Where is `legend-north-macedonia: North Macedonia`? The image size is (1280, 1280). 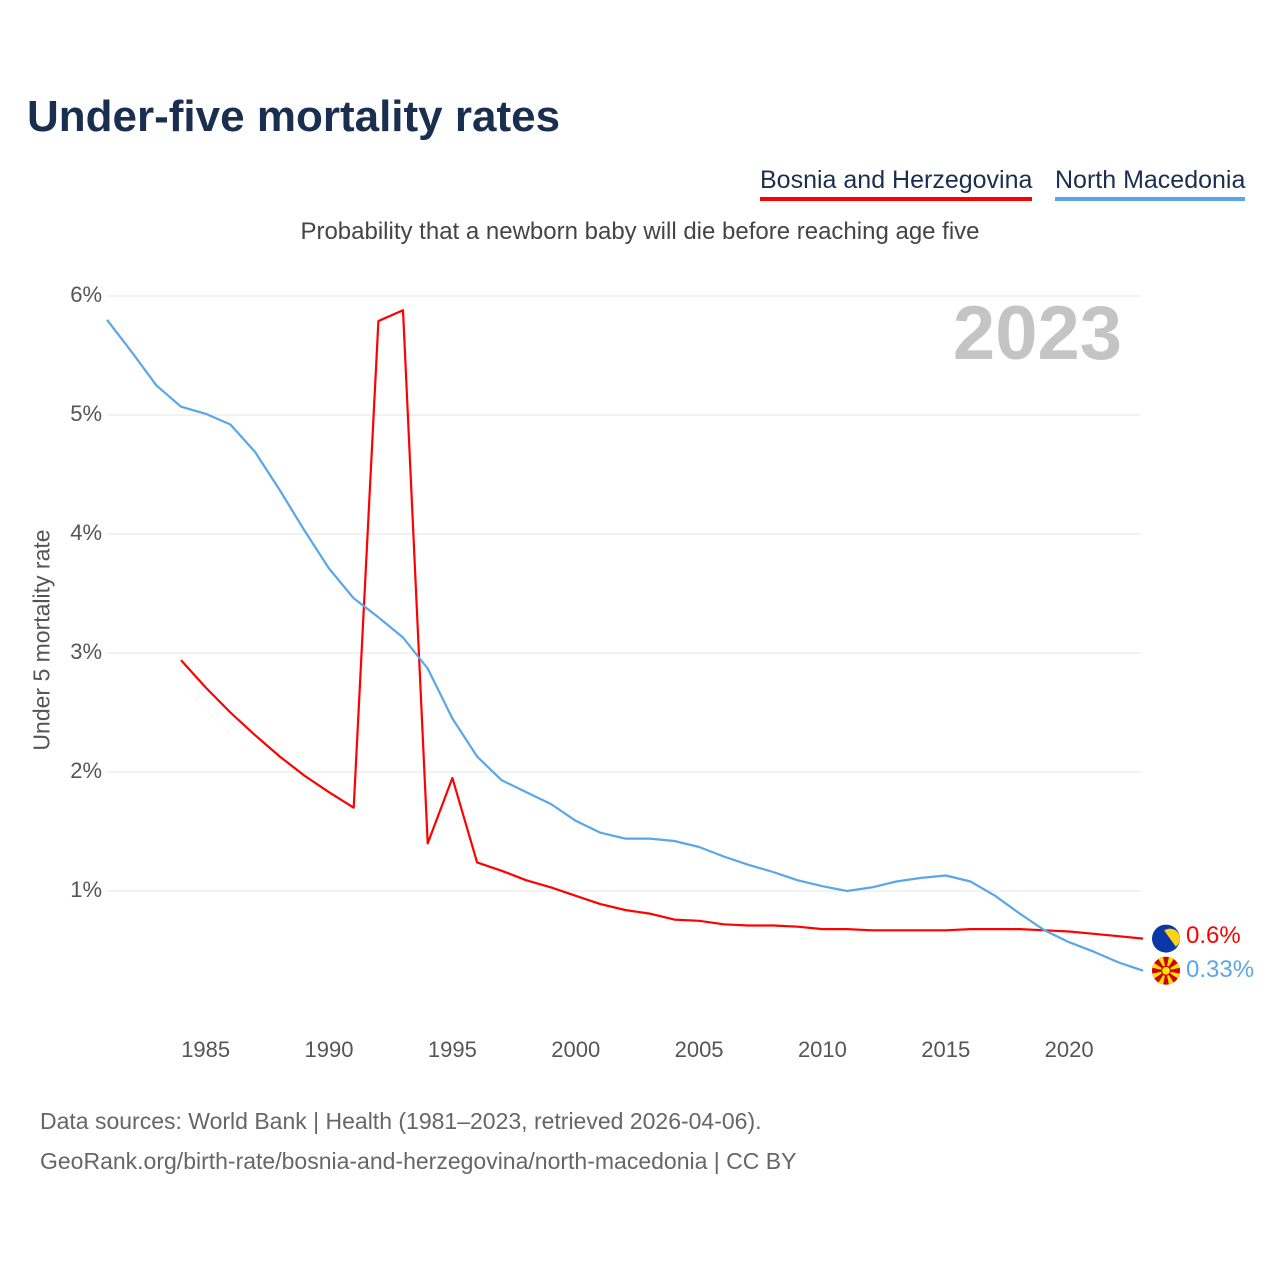 legend-north-macedonia: North Macedonia is located at coordinates (1150, 183).